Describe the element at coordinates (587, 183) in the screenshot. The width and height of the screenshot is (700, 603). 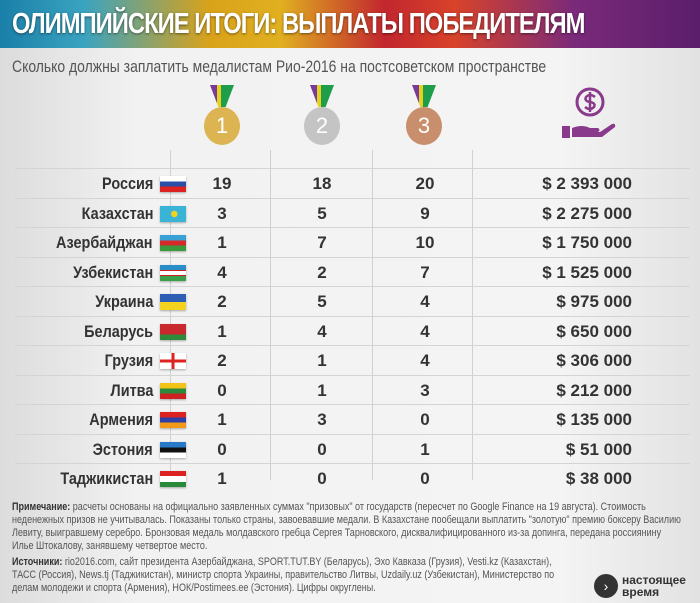
I see `payout-amount: $ 2 393 000` at that location.